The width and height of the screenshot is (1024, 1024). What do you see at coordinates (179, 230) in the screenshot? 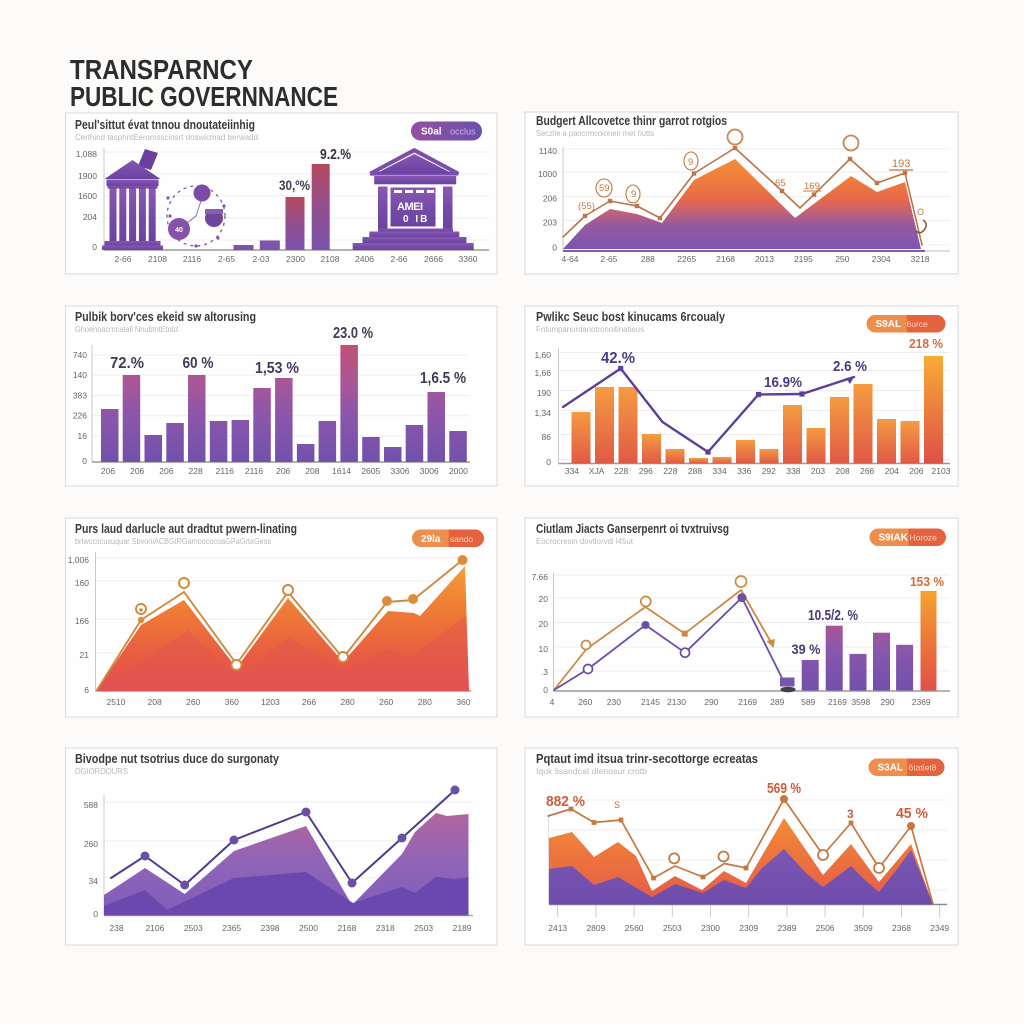
I see `svg-text: 40` at bounding box center [179, 230].